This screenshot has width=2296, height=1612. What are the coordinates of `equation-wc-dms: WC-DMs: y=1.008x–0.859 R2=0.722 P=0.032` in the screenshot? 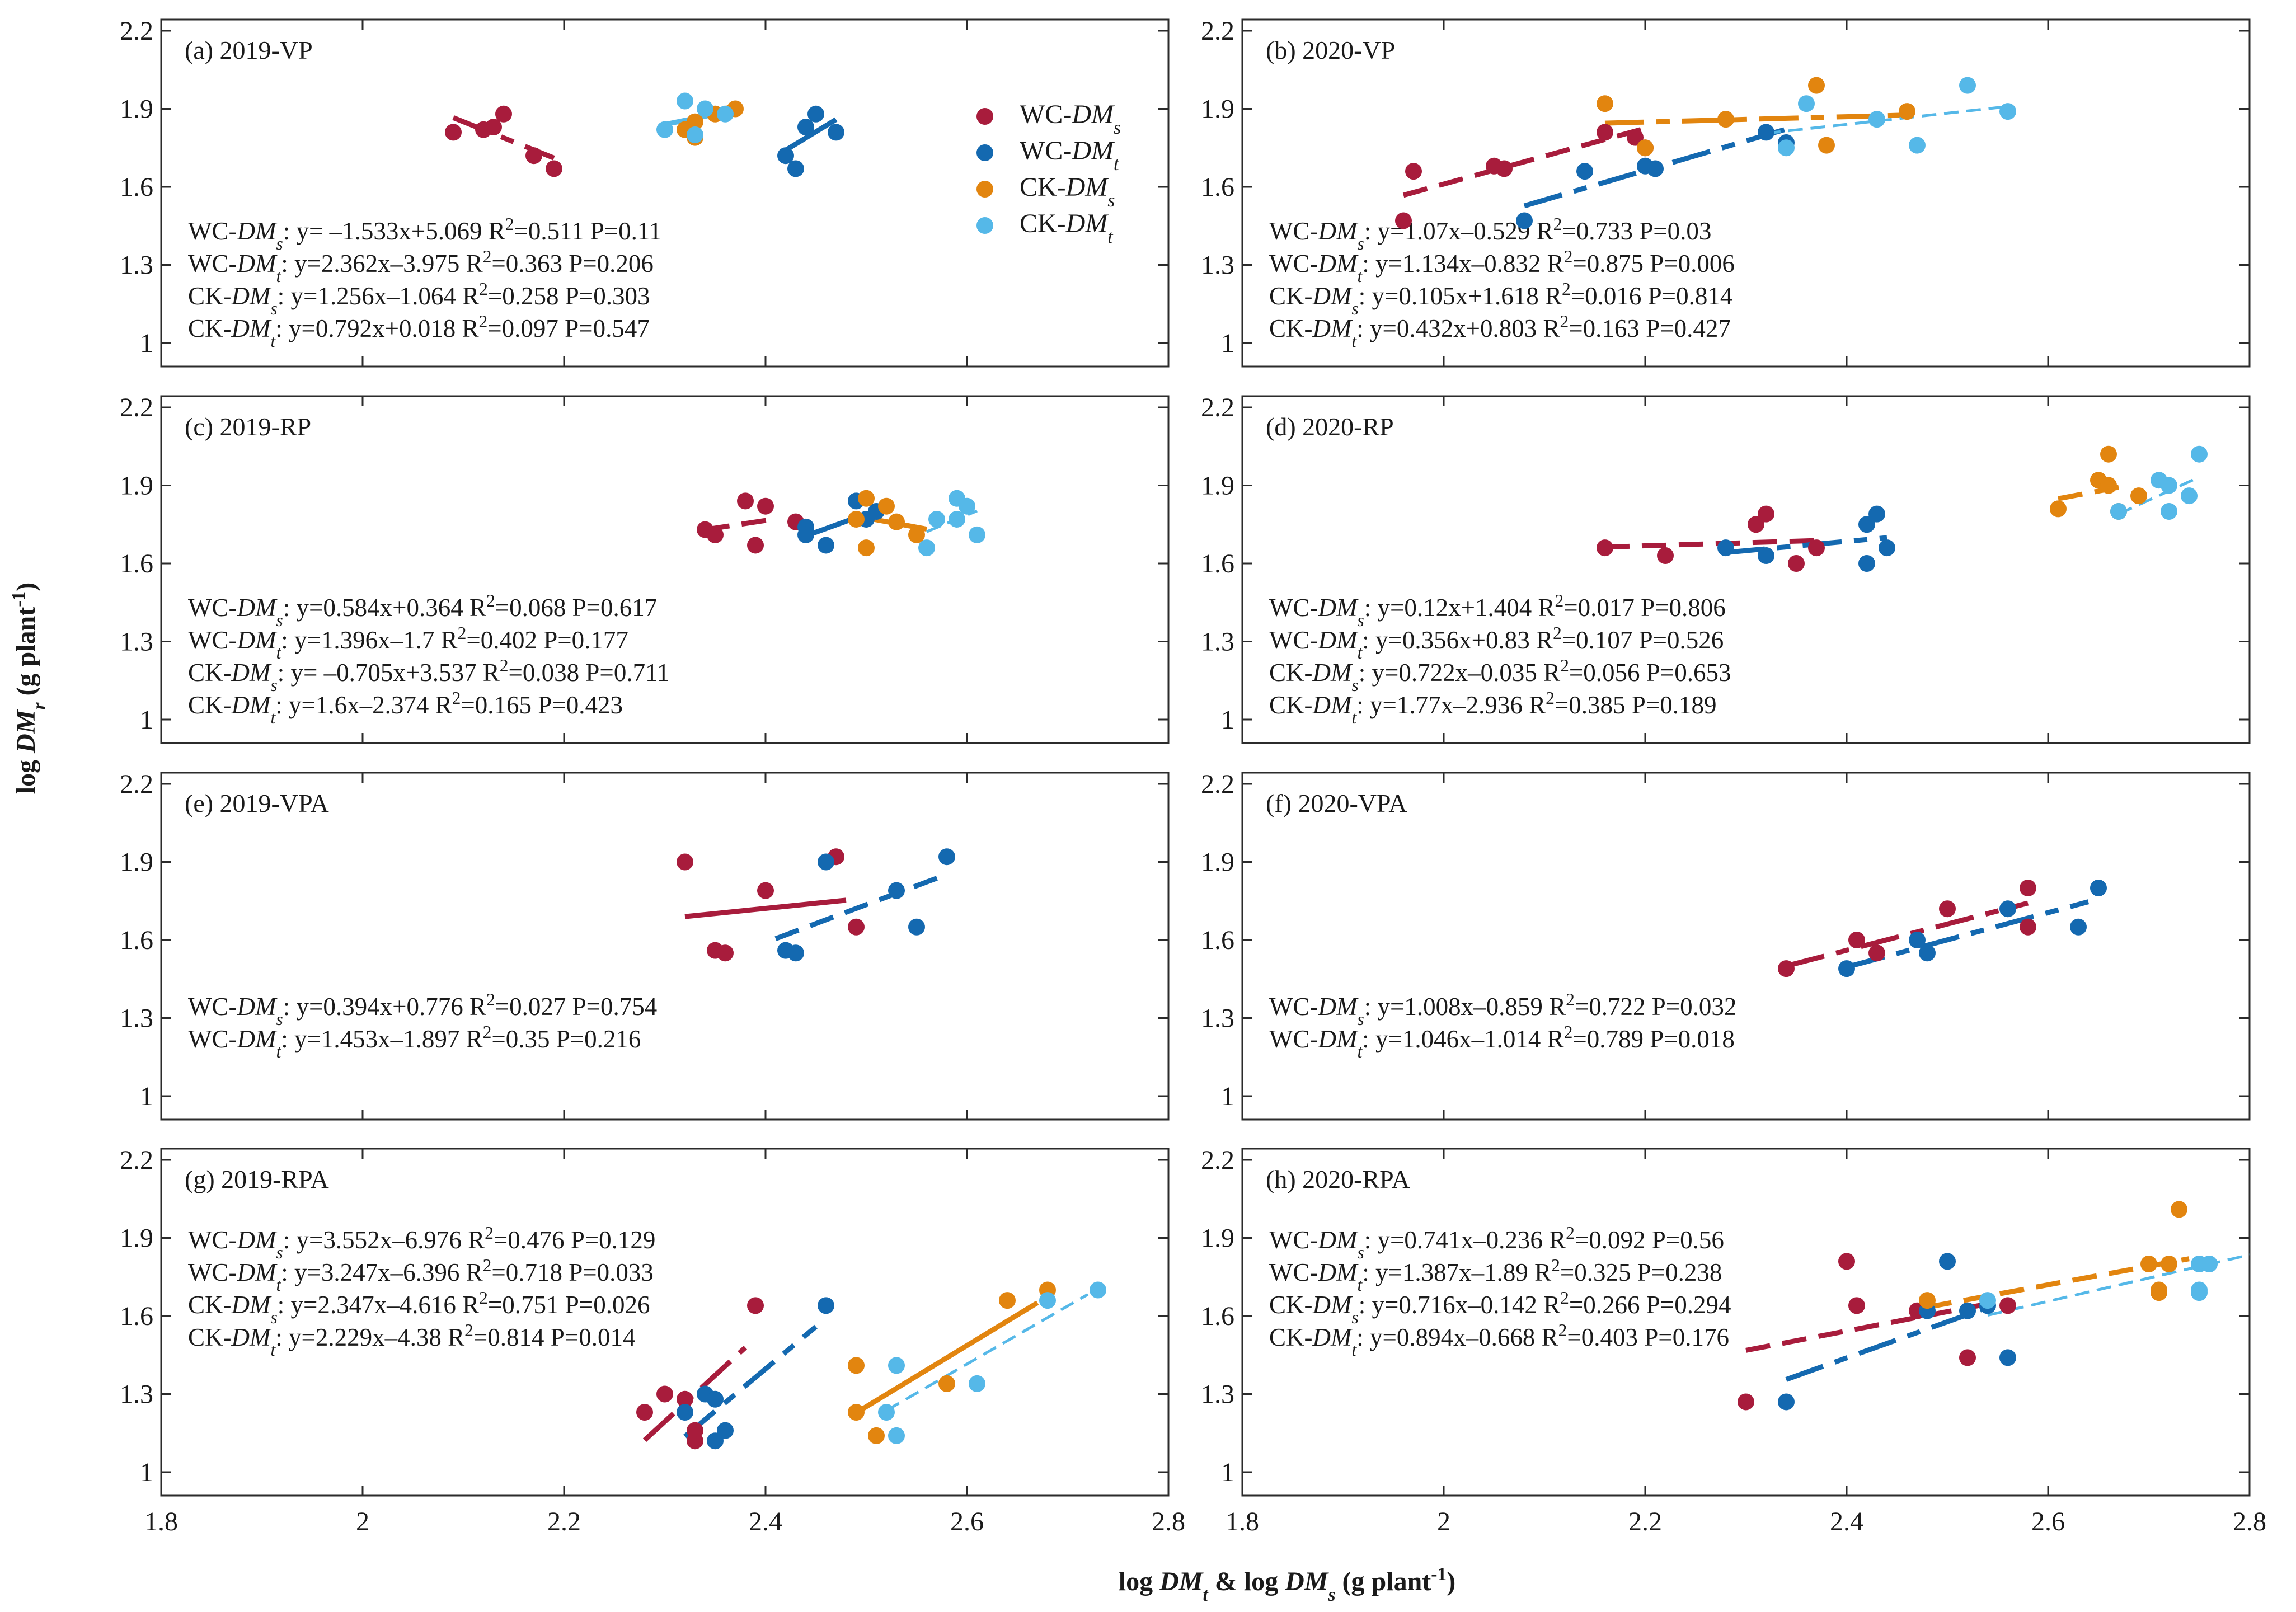 It's located at (1502, 1009).